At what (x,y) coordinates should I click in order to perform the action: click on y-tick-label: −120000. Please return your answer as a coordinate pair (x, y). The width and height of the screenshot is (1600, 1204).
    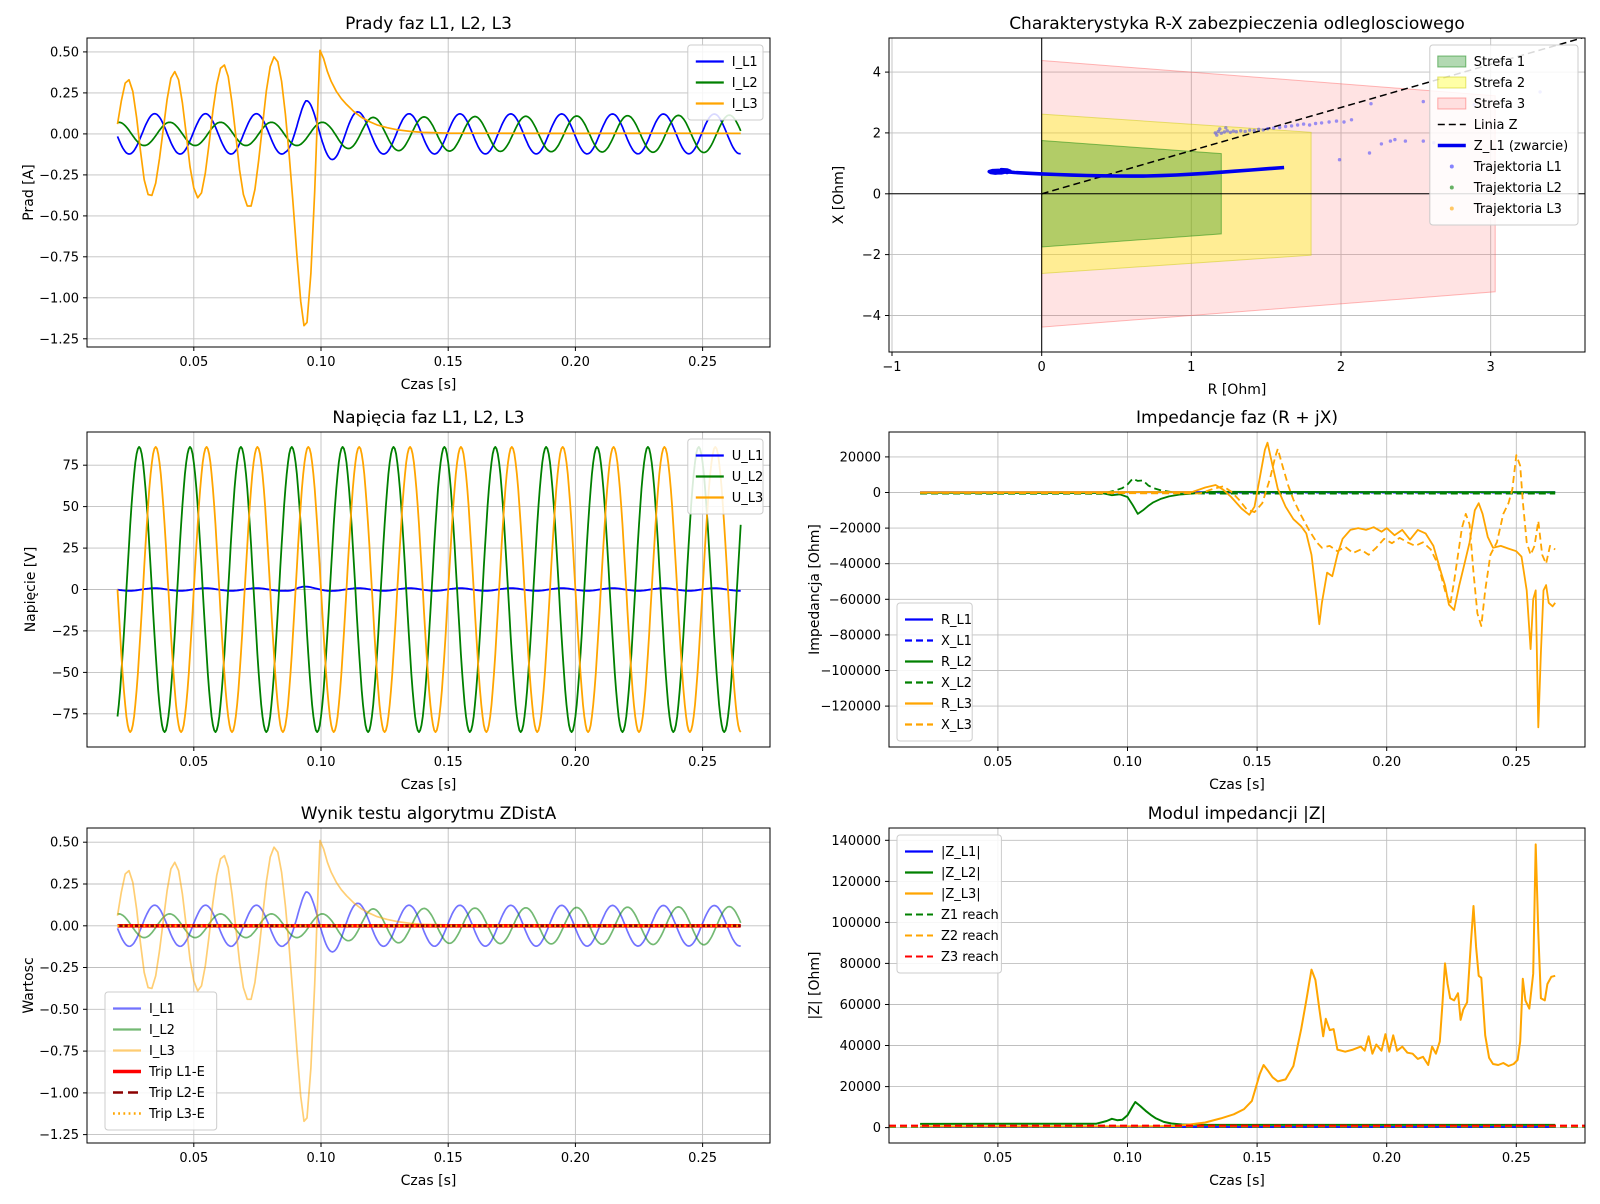
    Looking at the image, I should click on (850, 707).